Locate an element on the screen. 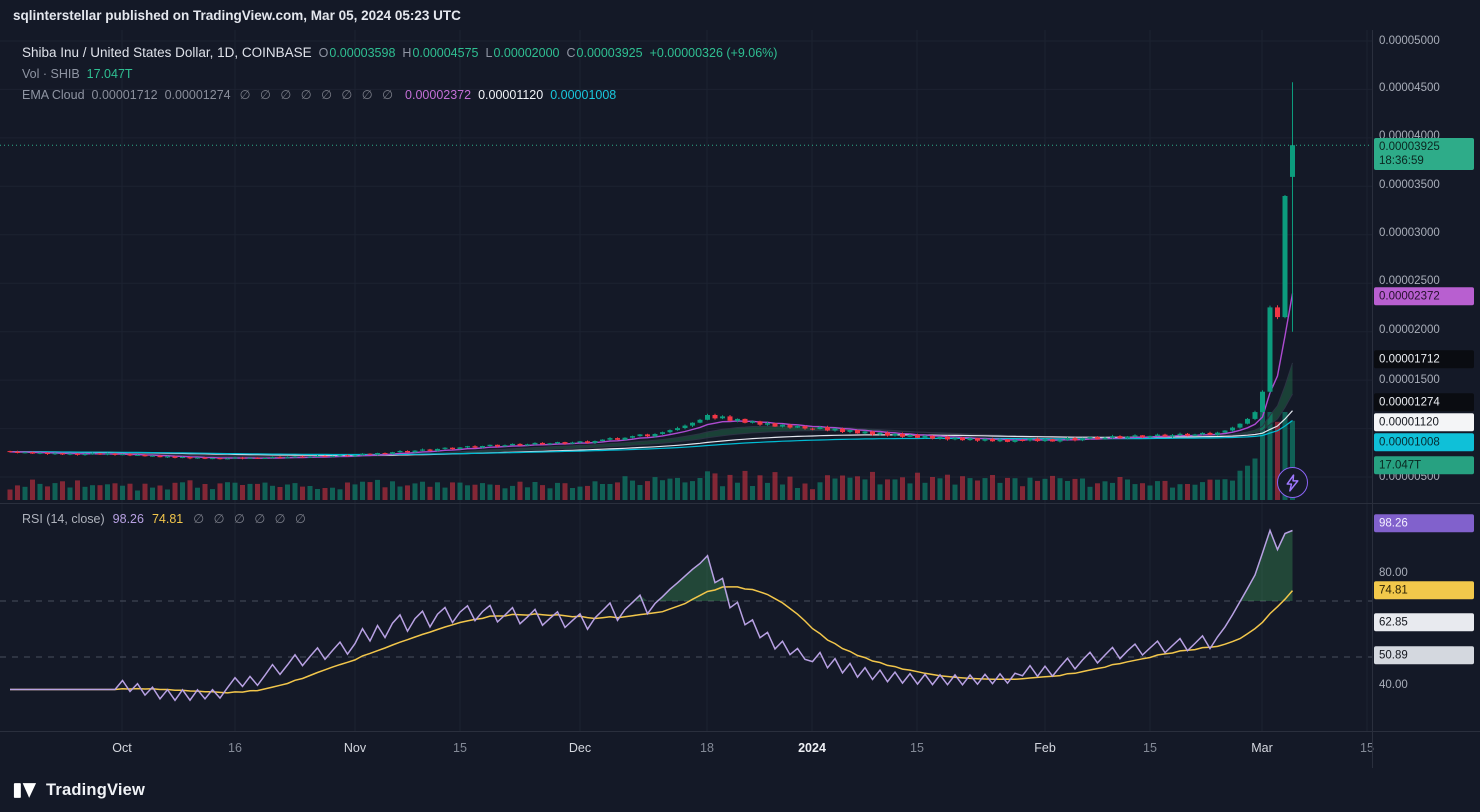  time-axis-tick: 2024 is located at coordinates (812, 748).